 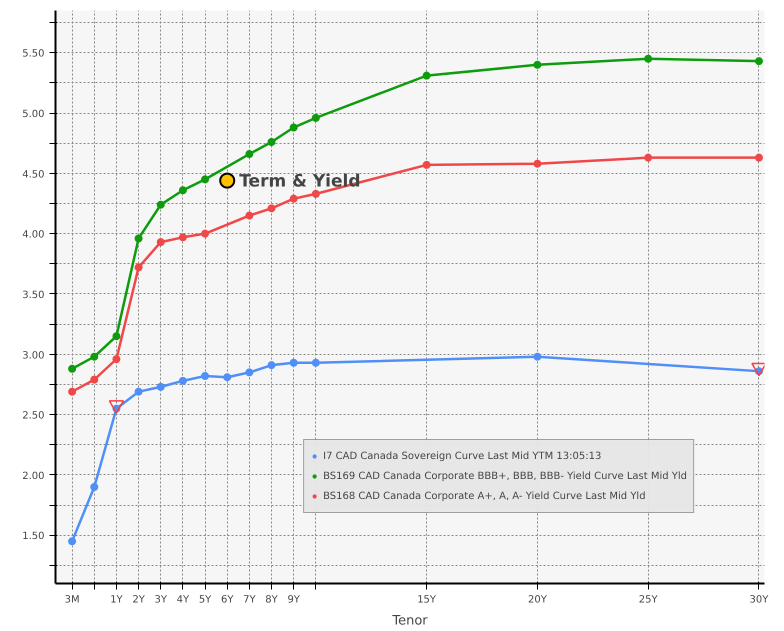 What do you see at coordinates (72, 600) in the screenshot?
I see `x-tick-label: 3M` at bounding box center [72, 600].